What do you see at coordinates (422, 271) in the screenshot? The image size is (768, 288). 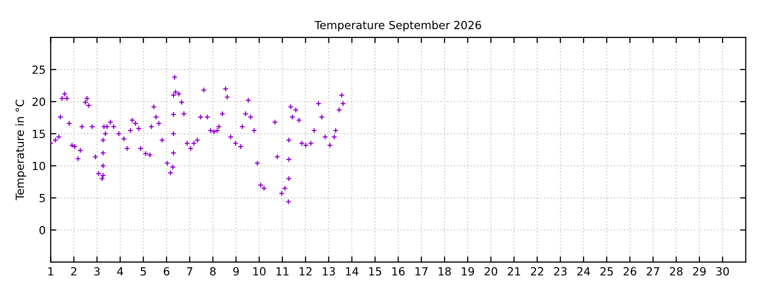 I see `x-tick-label: 17` at bounding box center [422, 271].